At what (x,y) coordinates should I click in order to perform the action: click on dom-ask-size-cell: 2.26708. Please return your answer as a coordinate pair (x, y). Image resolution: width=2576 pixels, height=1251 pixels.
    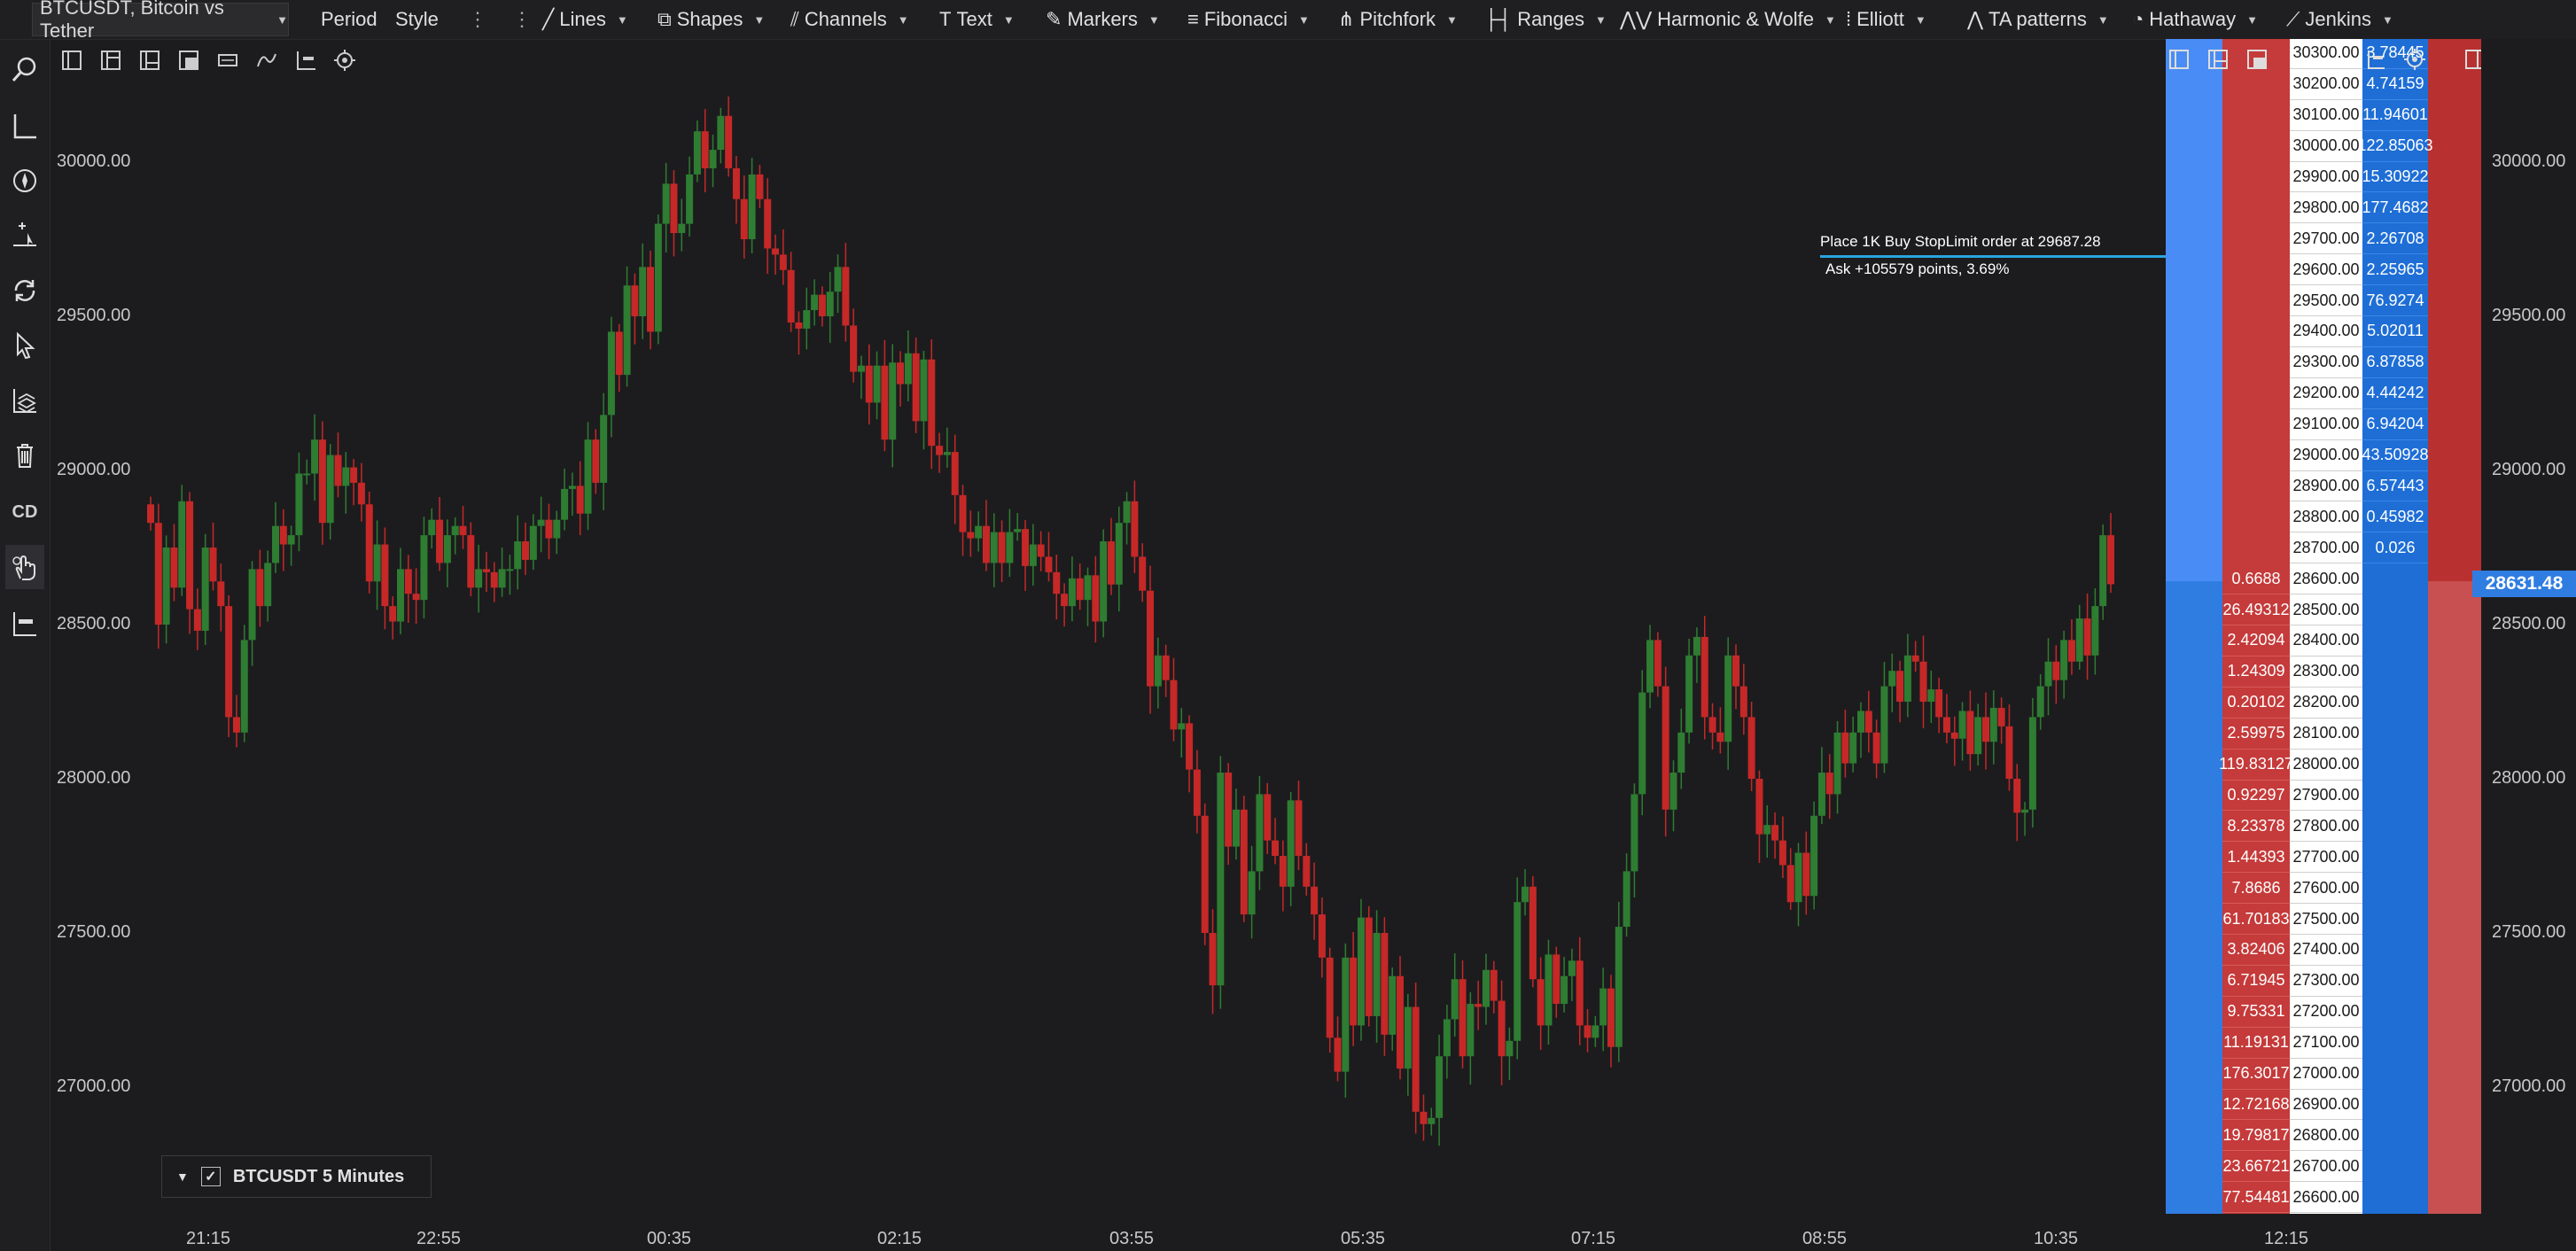
    Looking at the image, I should click on (2395, 239).